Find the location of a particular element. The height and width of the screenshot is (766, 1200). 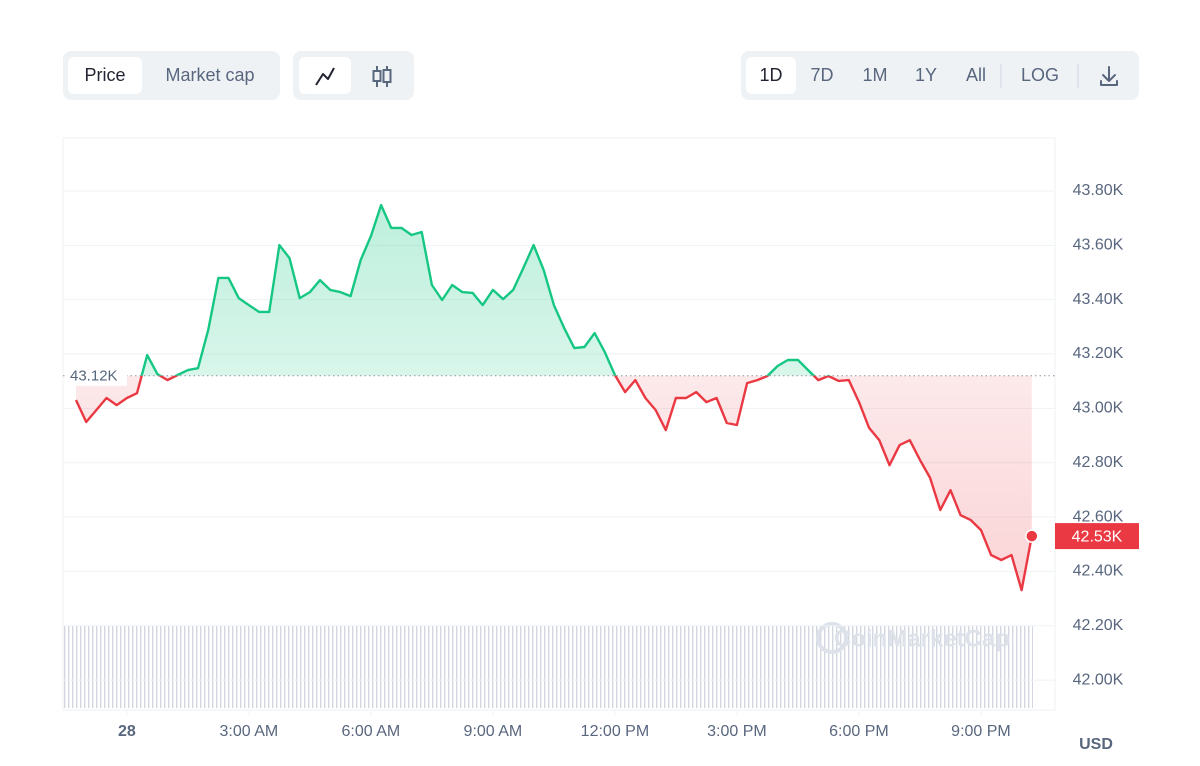

watermark: CoinMarketCap is located at coordinates (922, 638).